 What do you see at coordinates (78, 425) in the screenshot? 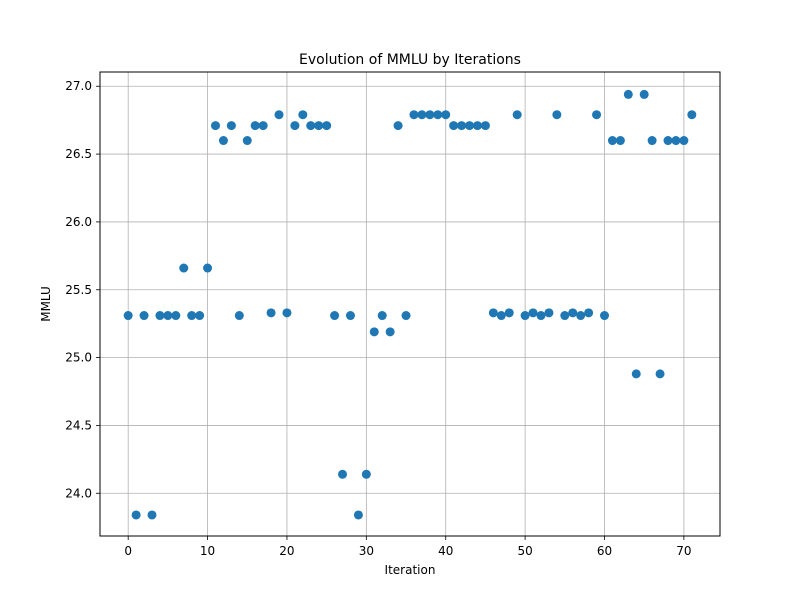
I see `y-tick-label: 24.5` at bounding box center [78, 425].